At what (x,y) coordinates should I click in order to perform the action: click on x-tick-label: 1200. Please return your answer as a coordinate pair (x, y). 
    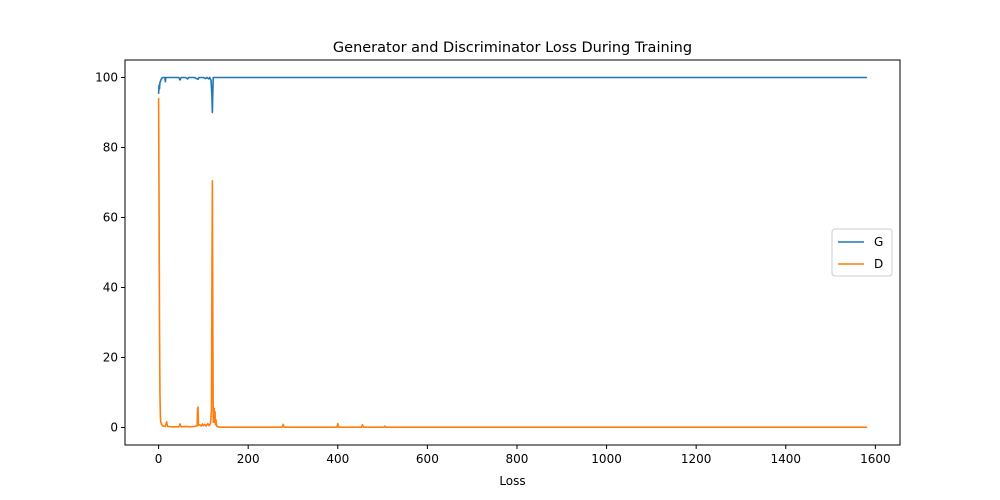
    Looking at the image, I should click on (696, 459).